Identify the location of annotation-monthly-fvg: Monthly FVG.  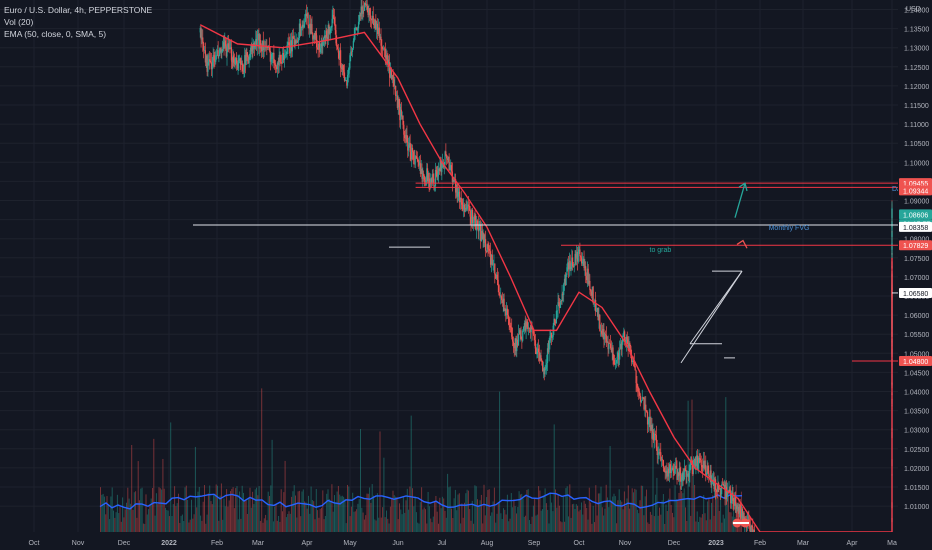
(789, 228).